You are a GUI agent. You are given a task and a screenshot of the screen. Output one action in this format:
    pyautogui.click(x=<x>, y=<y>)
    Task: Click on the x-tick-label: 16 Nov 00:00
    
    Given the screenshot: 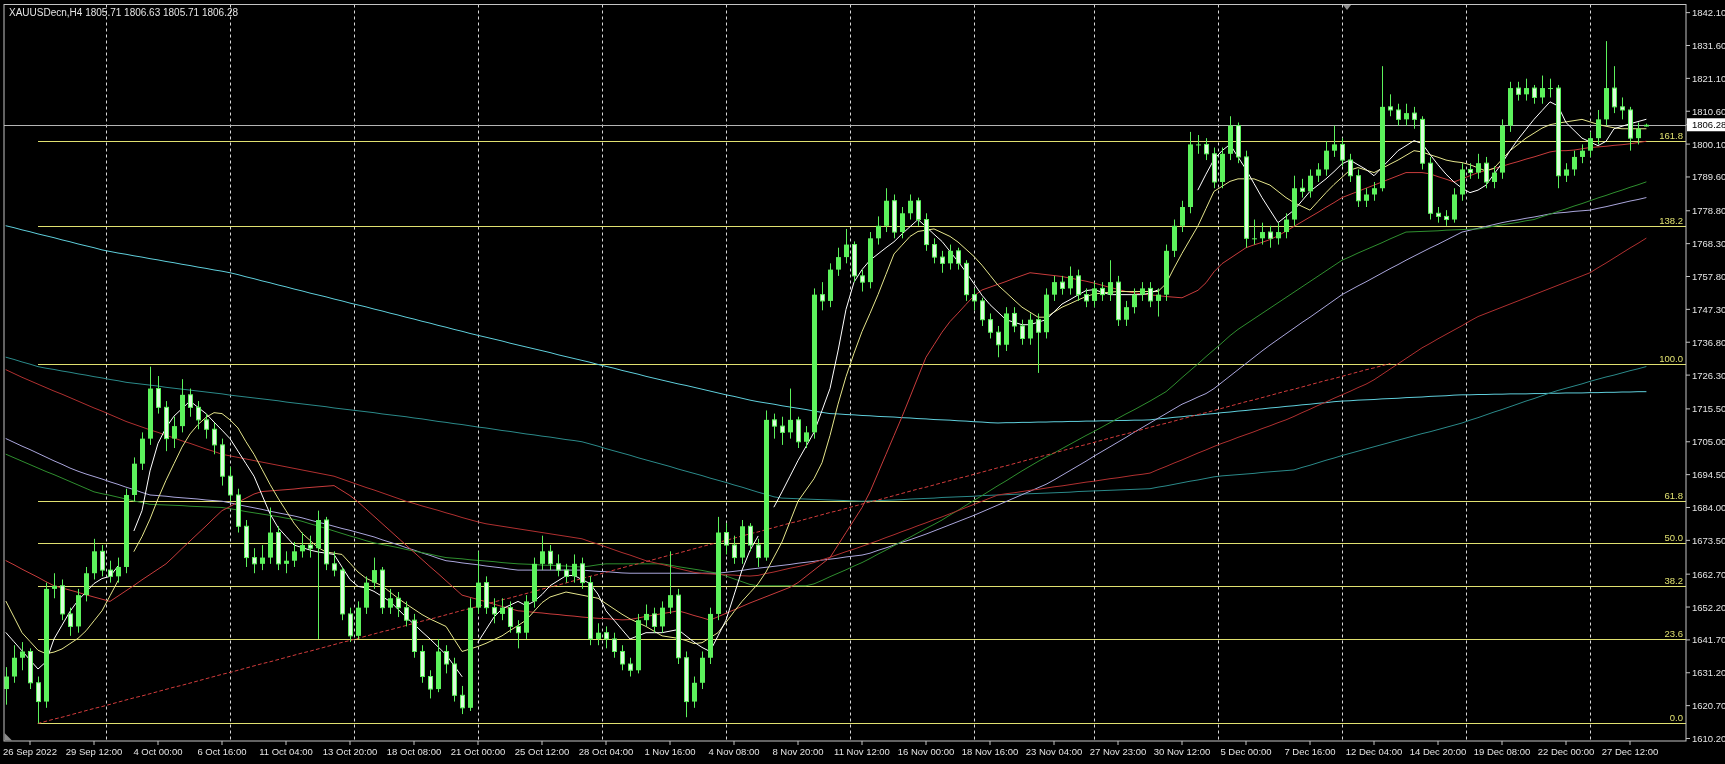 What is the action you would take?
    pyautogui.click(x=926, y=751)
    